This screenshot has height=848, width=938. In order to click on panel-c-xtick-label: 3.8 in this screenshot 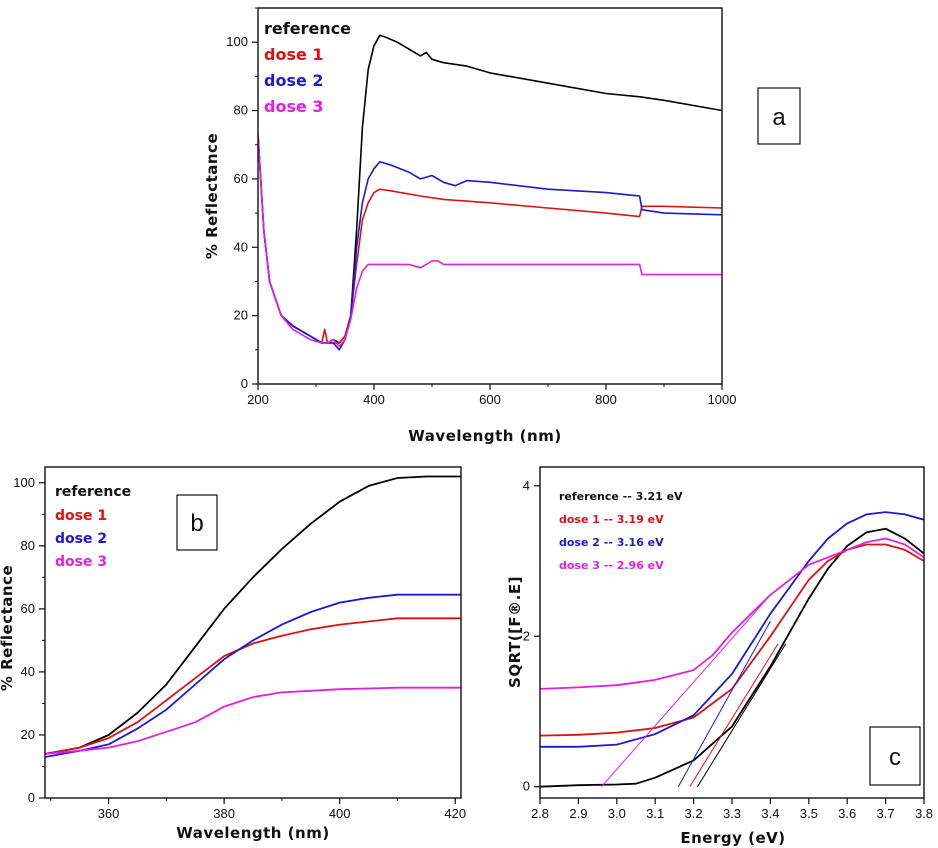, I will do `click(924, 813)`.